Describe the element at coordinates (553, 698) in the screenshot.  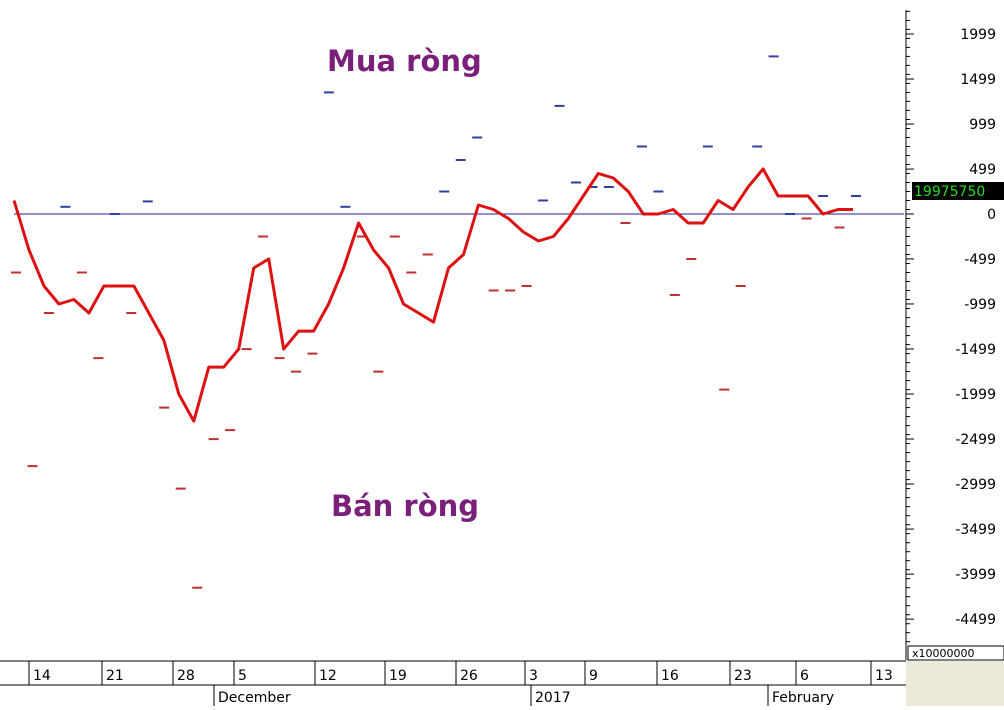
I see `month-label: 2017` at that location.